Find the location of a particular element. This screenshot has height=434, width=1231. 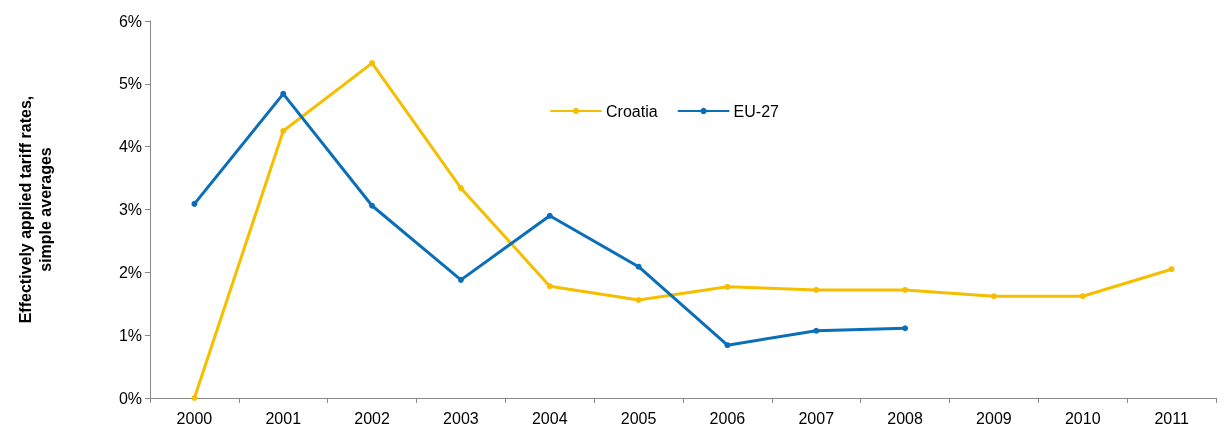

y-axis-title: Effectively applied tariff rates, simple averages is located at coordinates (35, 209).